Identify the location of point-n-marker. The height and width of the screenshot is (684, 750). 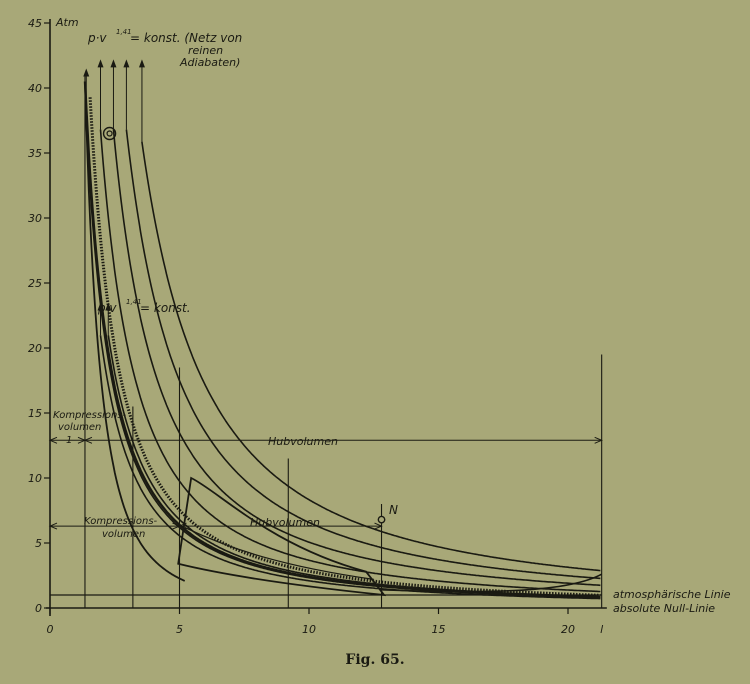
(381, 519).